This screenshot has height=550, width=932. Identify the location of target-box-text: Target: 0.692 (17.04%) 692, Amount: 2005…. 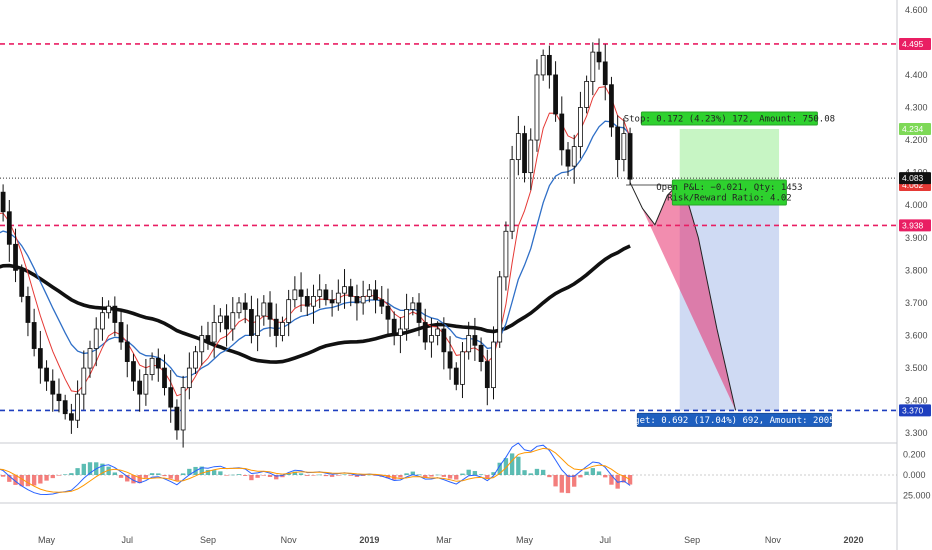
(734, 421).